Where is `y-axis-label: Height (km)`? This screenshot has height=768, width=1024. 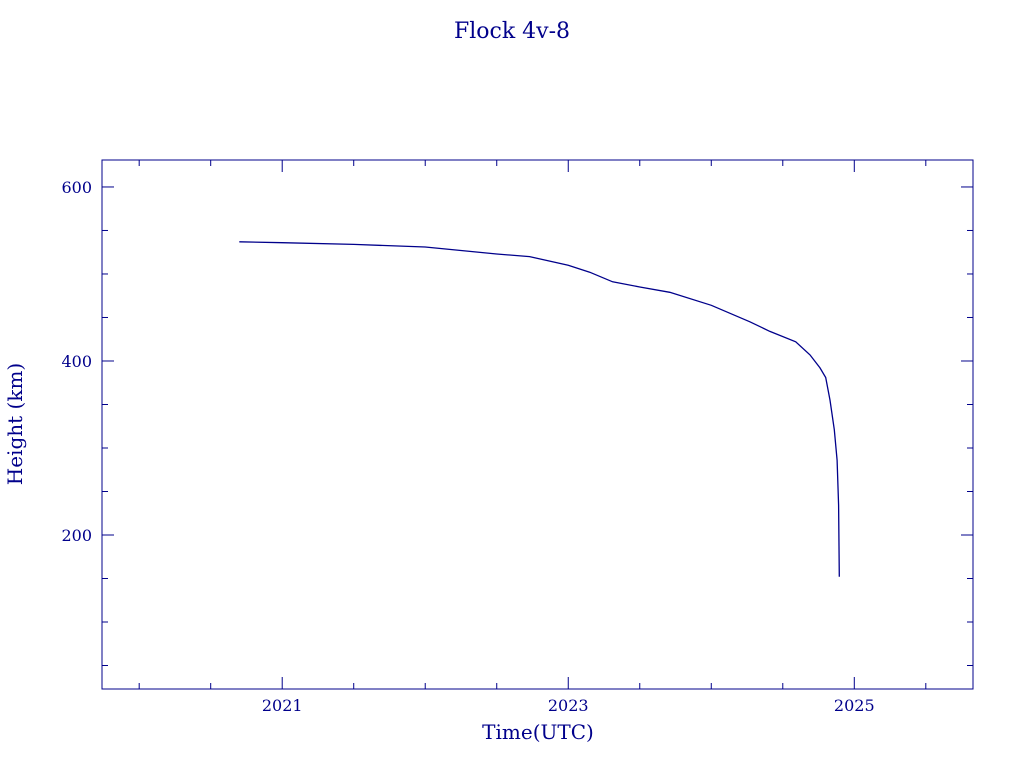
y-axis-label: Height (km) is located at coordinates (15, 424).